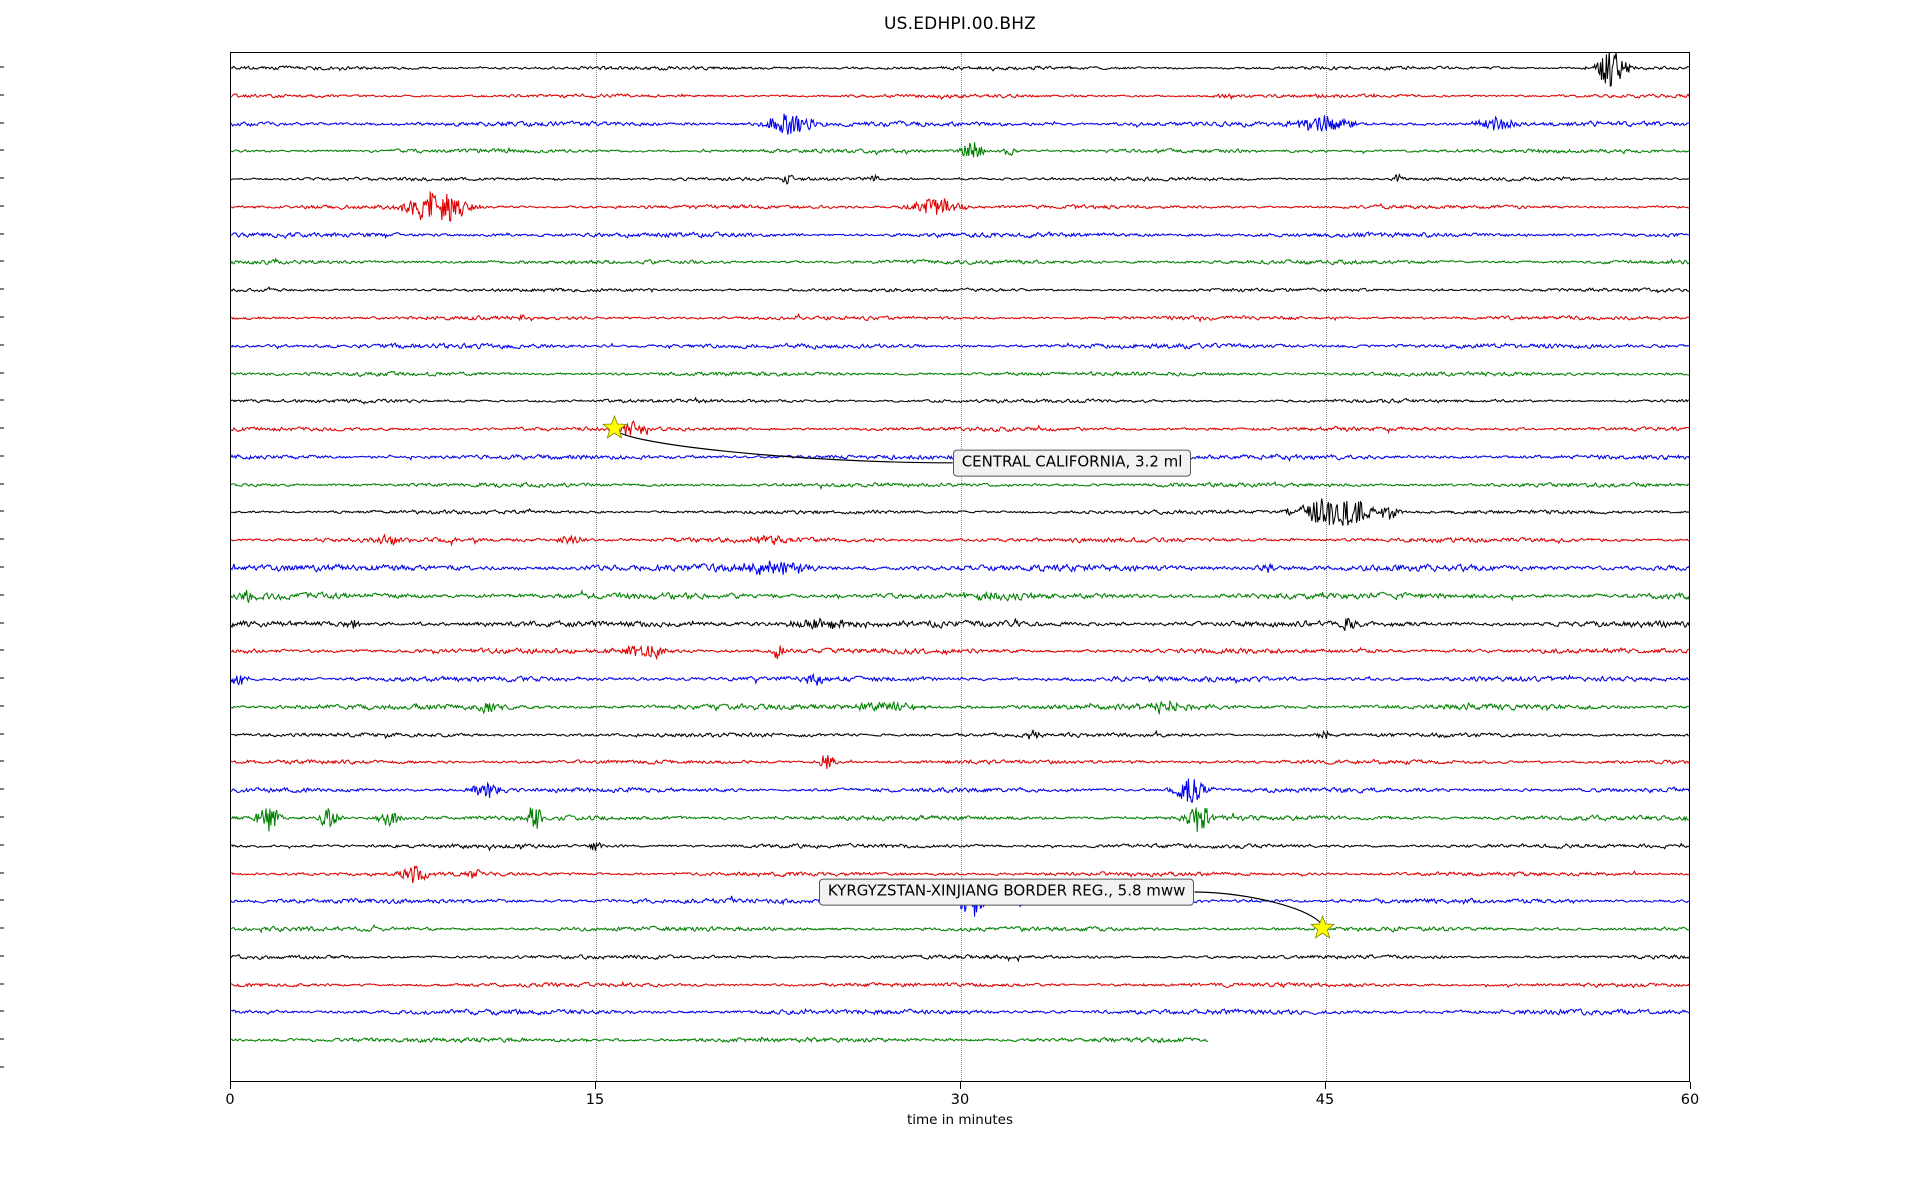  Describe the element at coordinates (960, 24) in the screenshot. I see `page-title: US.EDHPI.00.BHZ` at that location.